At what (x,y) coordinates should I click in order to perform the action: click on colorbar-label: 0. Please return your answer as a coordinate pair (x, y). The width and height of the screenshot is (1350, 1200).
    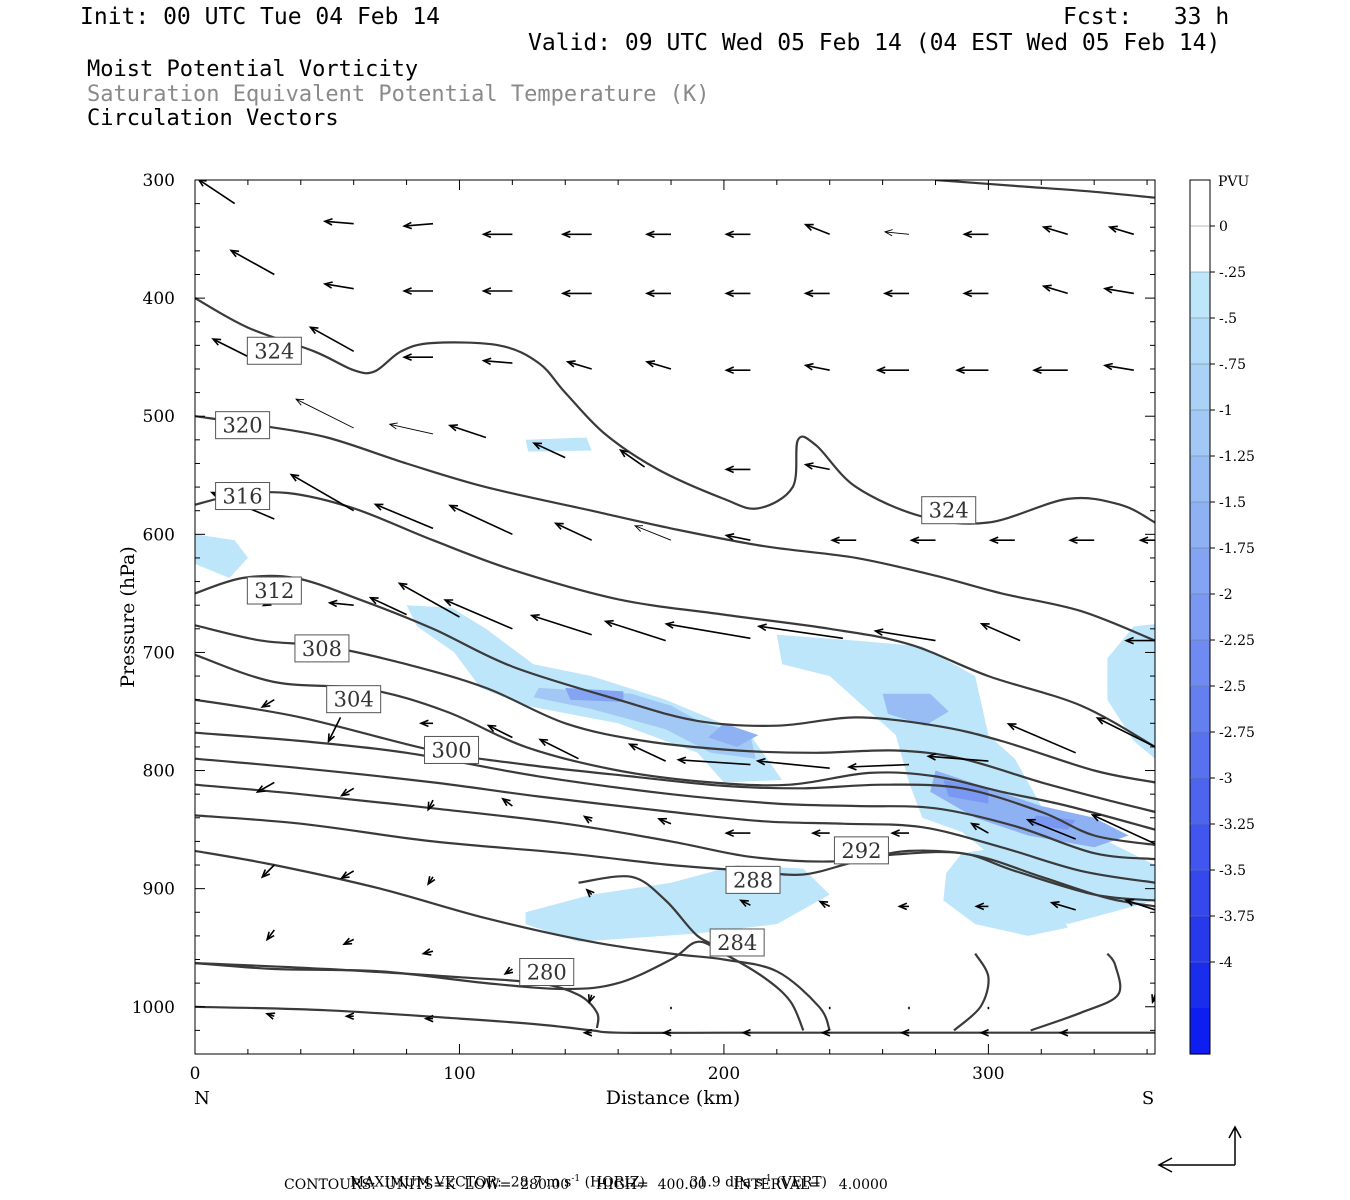
    Looking at the image, I should click on (1223, 227).